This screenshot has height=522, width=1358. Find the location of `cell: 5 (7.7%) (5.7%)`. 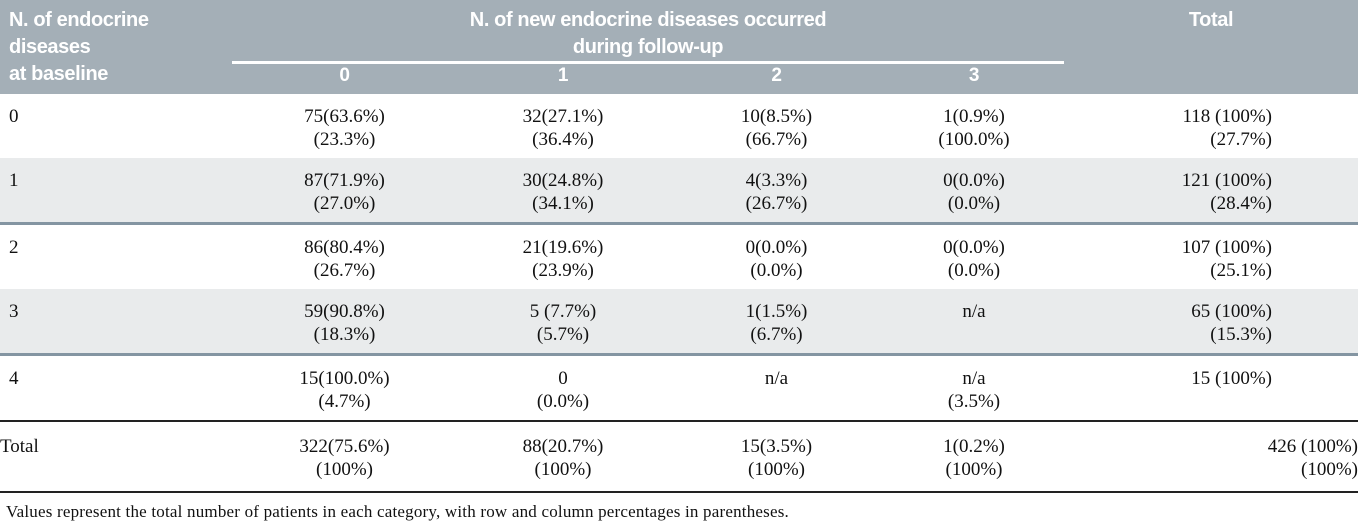

cell: 5 (7.7%) (5.7%) is located at coordinates (563, 322).